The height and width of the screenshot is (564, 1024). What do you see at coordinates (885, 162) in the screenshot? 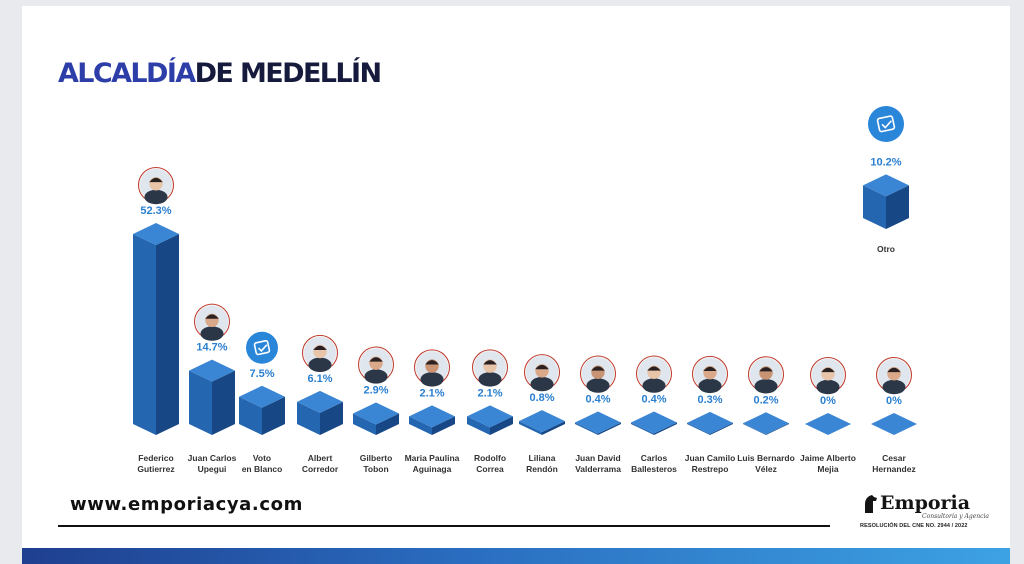
I see `value-label: 10.2%` at bounding box center [885, 162].